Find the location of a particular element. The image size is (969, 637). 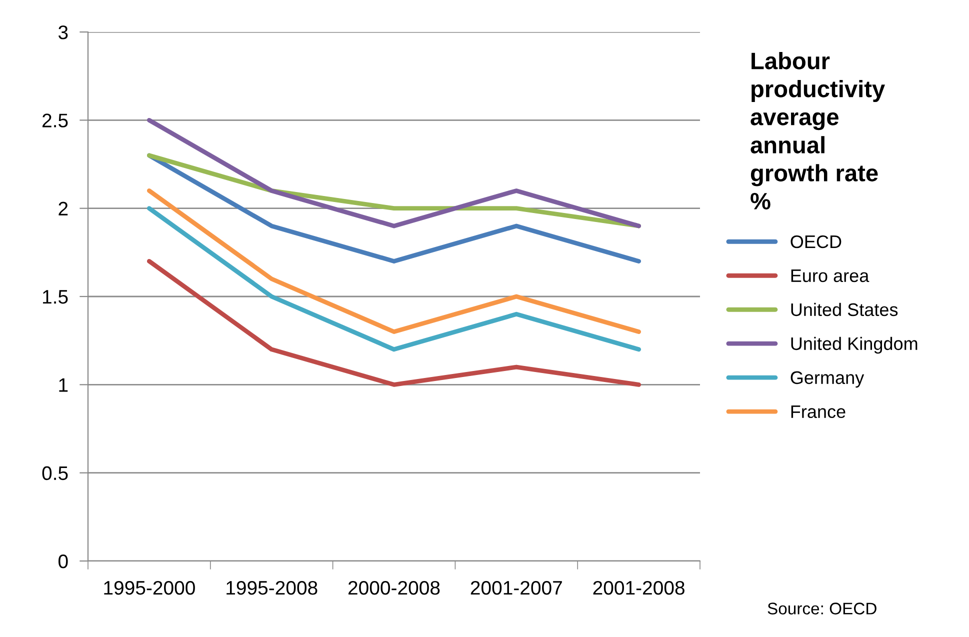

x-tick-label: 2000-2008 is located at coordinates (394, 587).